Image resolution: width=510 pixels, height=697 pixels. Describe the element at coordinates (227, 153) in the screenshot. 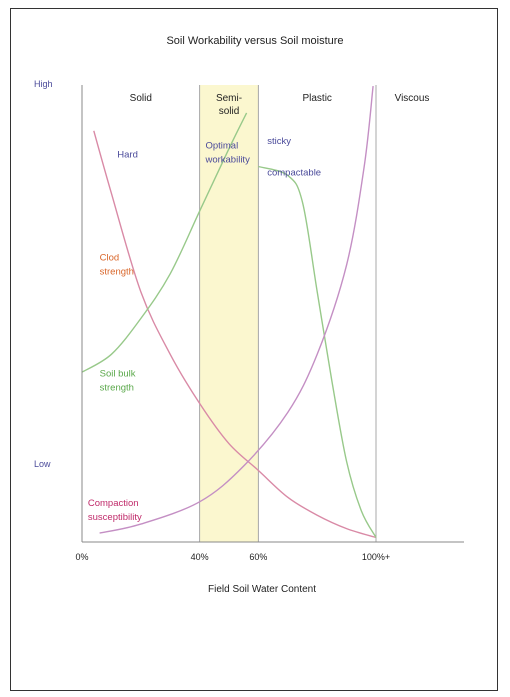

I see `annotation-optimal-workability: Optimal workability` at that location.